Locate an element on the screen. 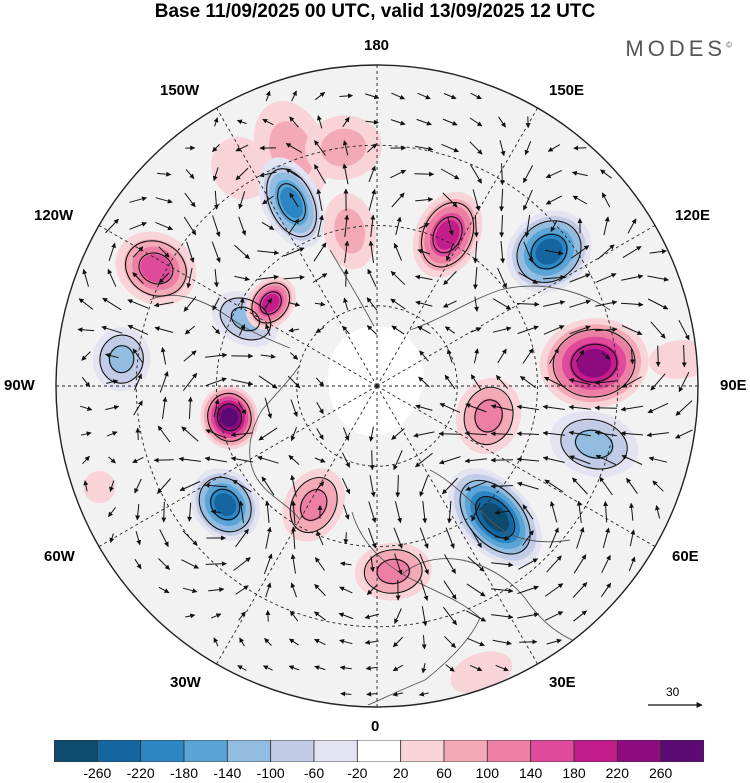 Image resolution: width=750 pixels, height=783 pixels. lon-label-150w: 150W is located at coordinates (180, 90).